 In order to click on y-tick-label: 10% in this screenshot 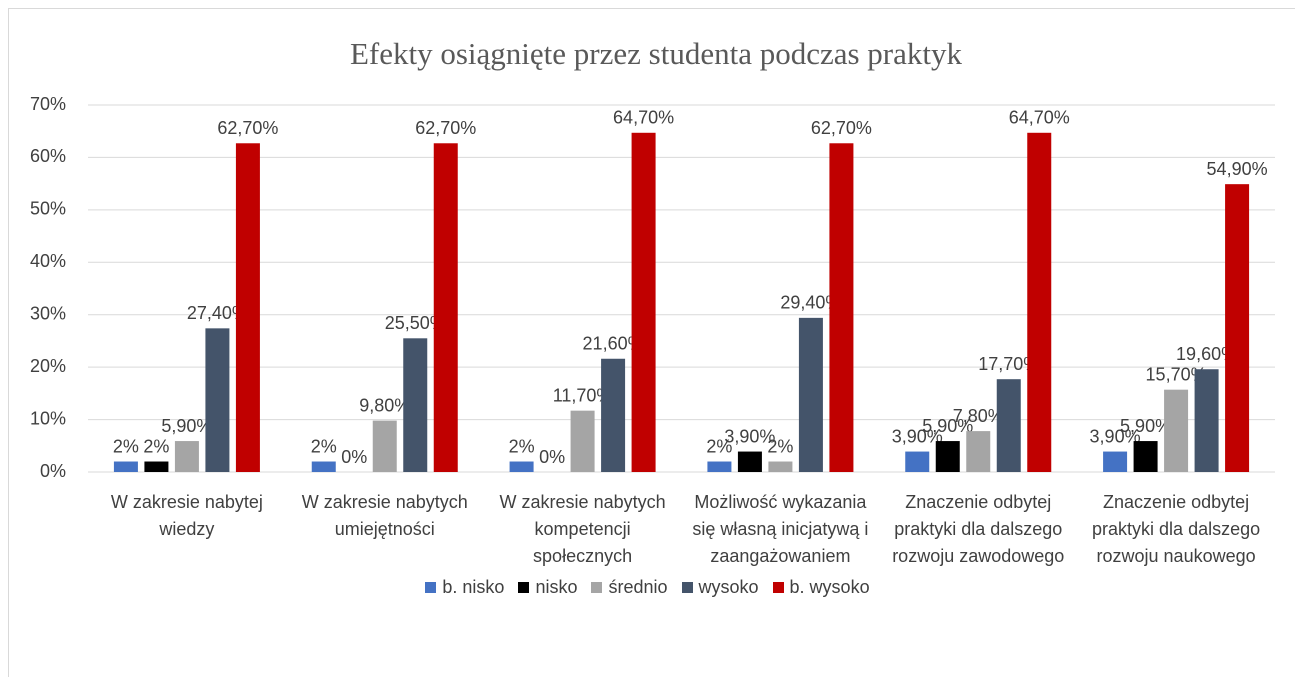, I will do `click(48, 418)`.